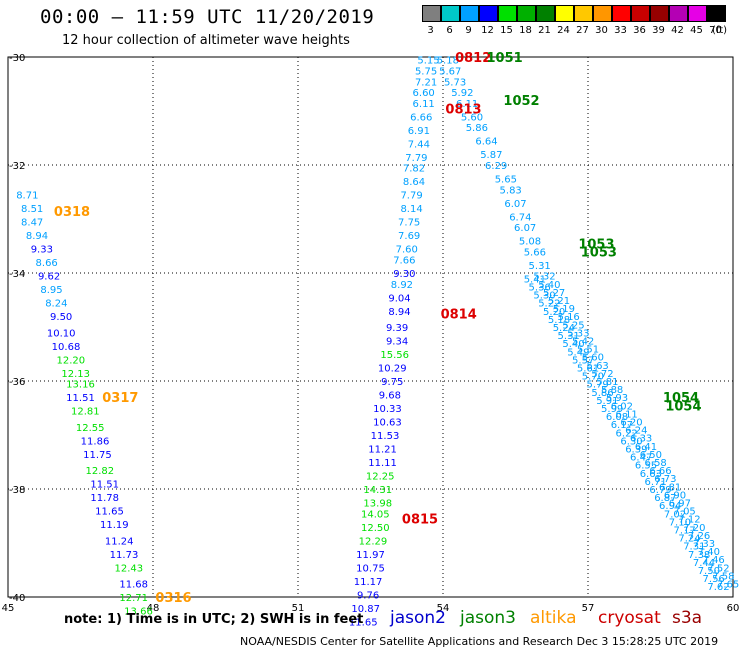 Image resolution: width=740 pixels, height=650 pixels. What do you see at coordinates (515, 204) in the screenshot?
I see `data-point: 6.07` at bounding box center [515, 204].